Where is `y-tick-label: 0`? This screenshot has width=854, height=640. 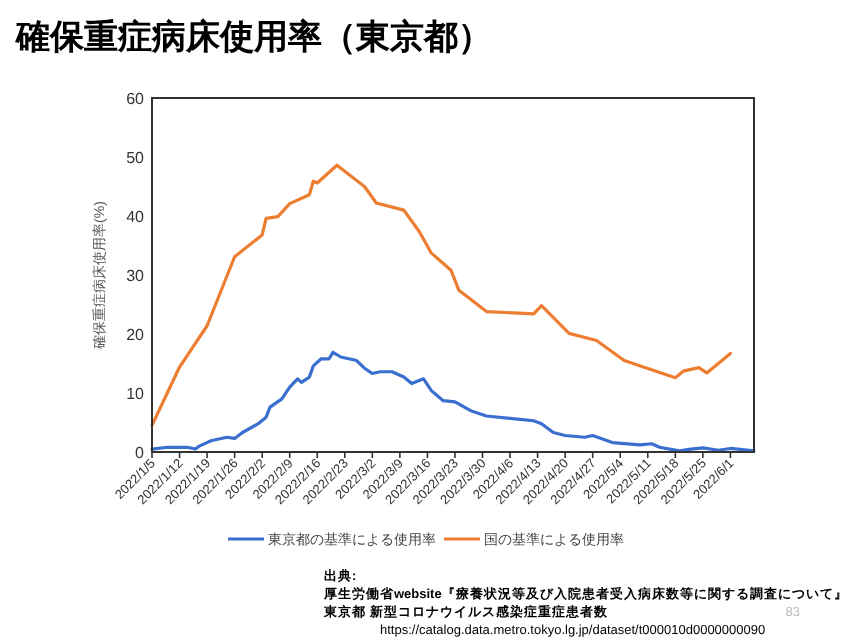 y-tick-label: 0 is located at coordinates (140, 453).